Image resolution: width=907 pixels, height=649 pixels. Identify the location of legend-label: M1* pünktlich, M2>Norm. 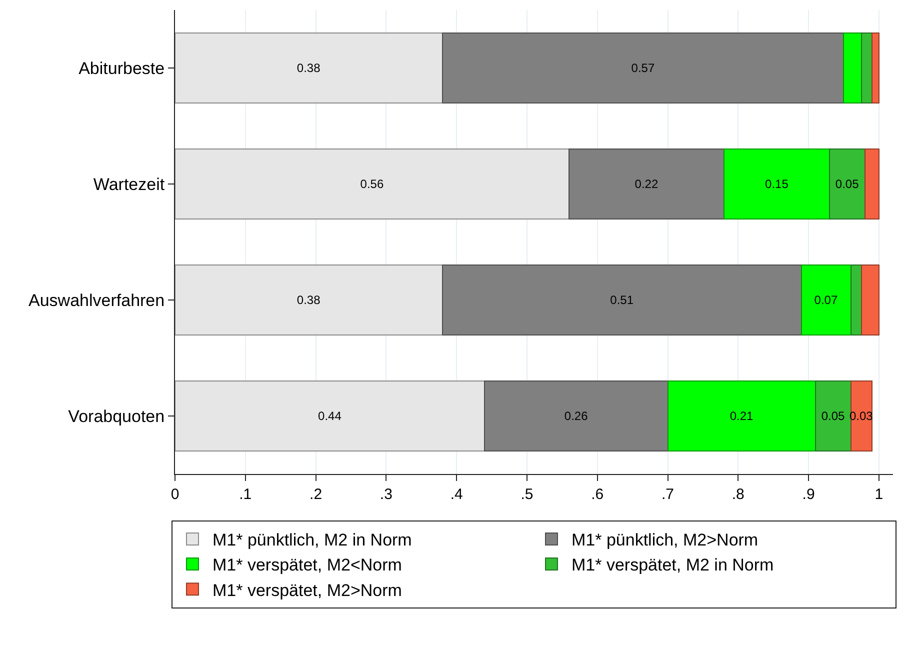
(665, 540).